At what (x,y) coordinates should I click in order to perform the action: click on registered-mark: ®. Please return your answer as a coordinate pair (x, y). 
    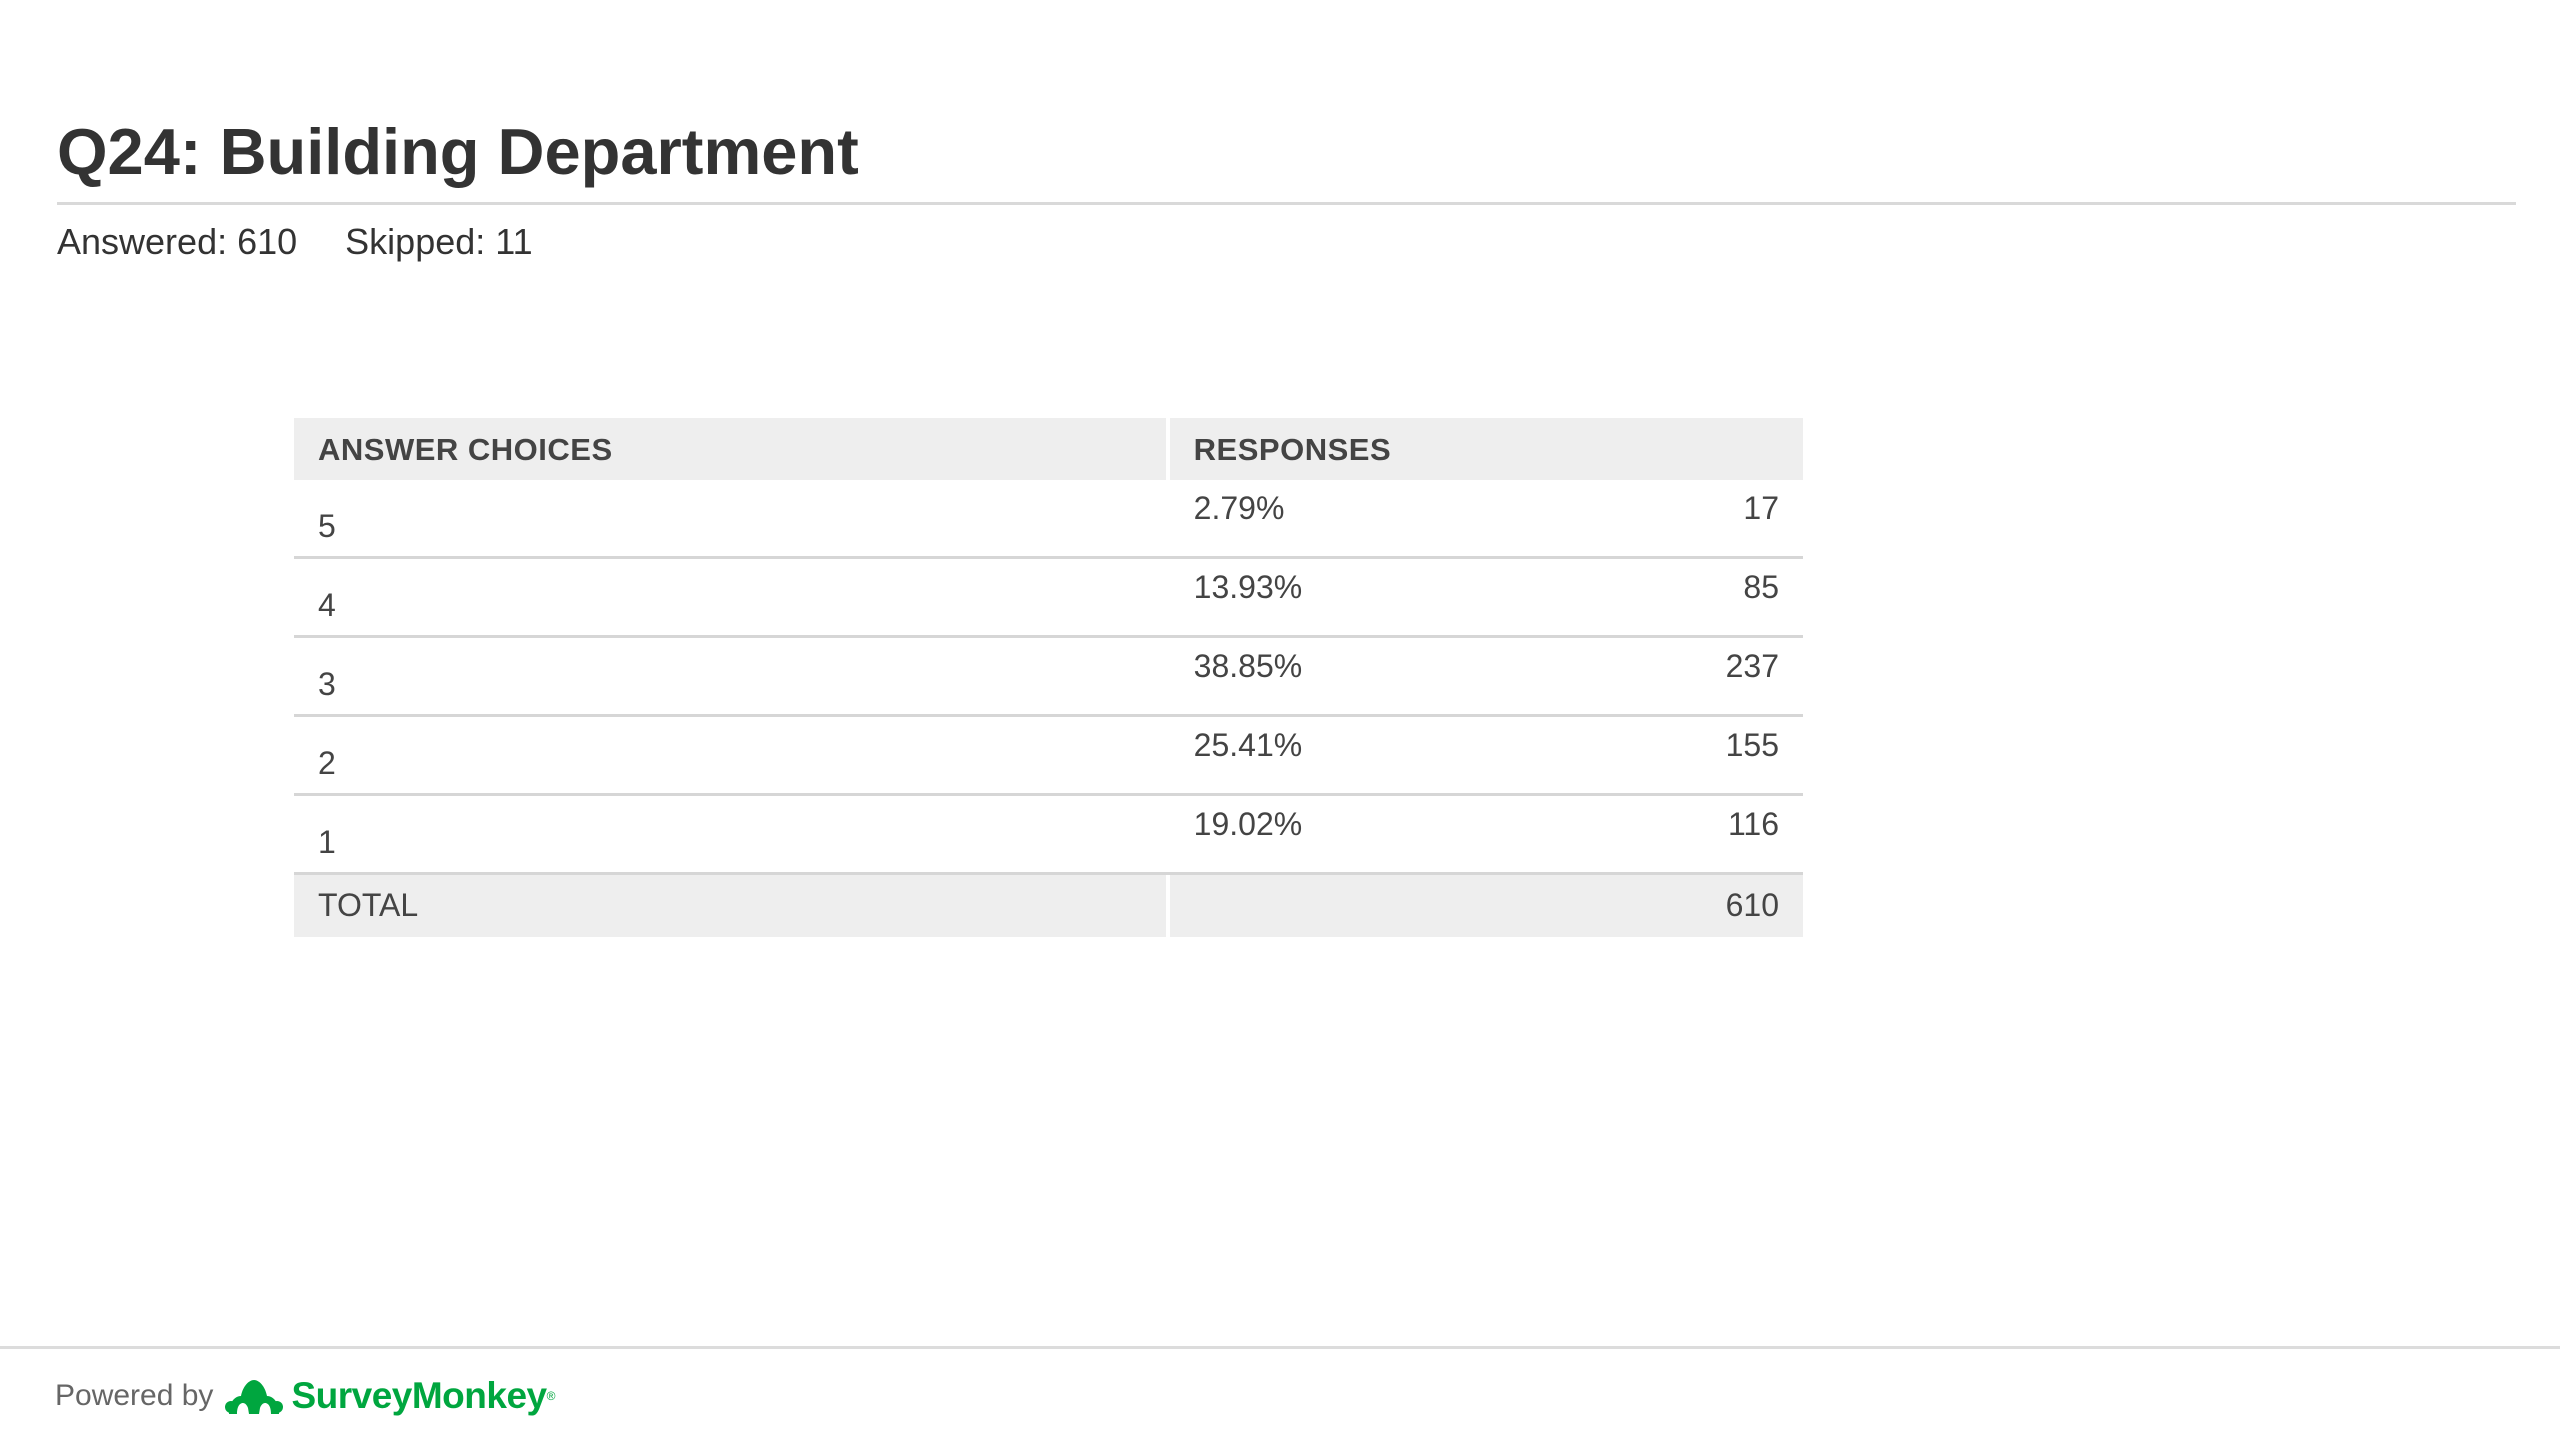
    Looking at the image, I should click on (551, 1396).